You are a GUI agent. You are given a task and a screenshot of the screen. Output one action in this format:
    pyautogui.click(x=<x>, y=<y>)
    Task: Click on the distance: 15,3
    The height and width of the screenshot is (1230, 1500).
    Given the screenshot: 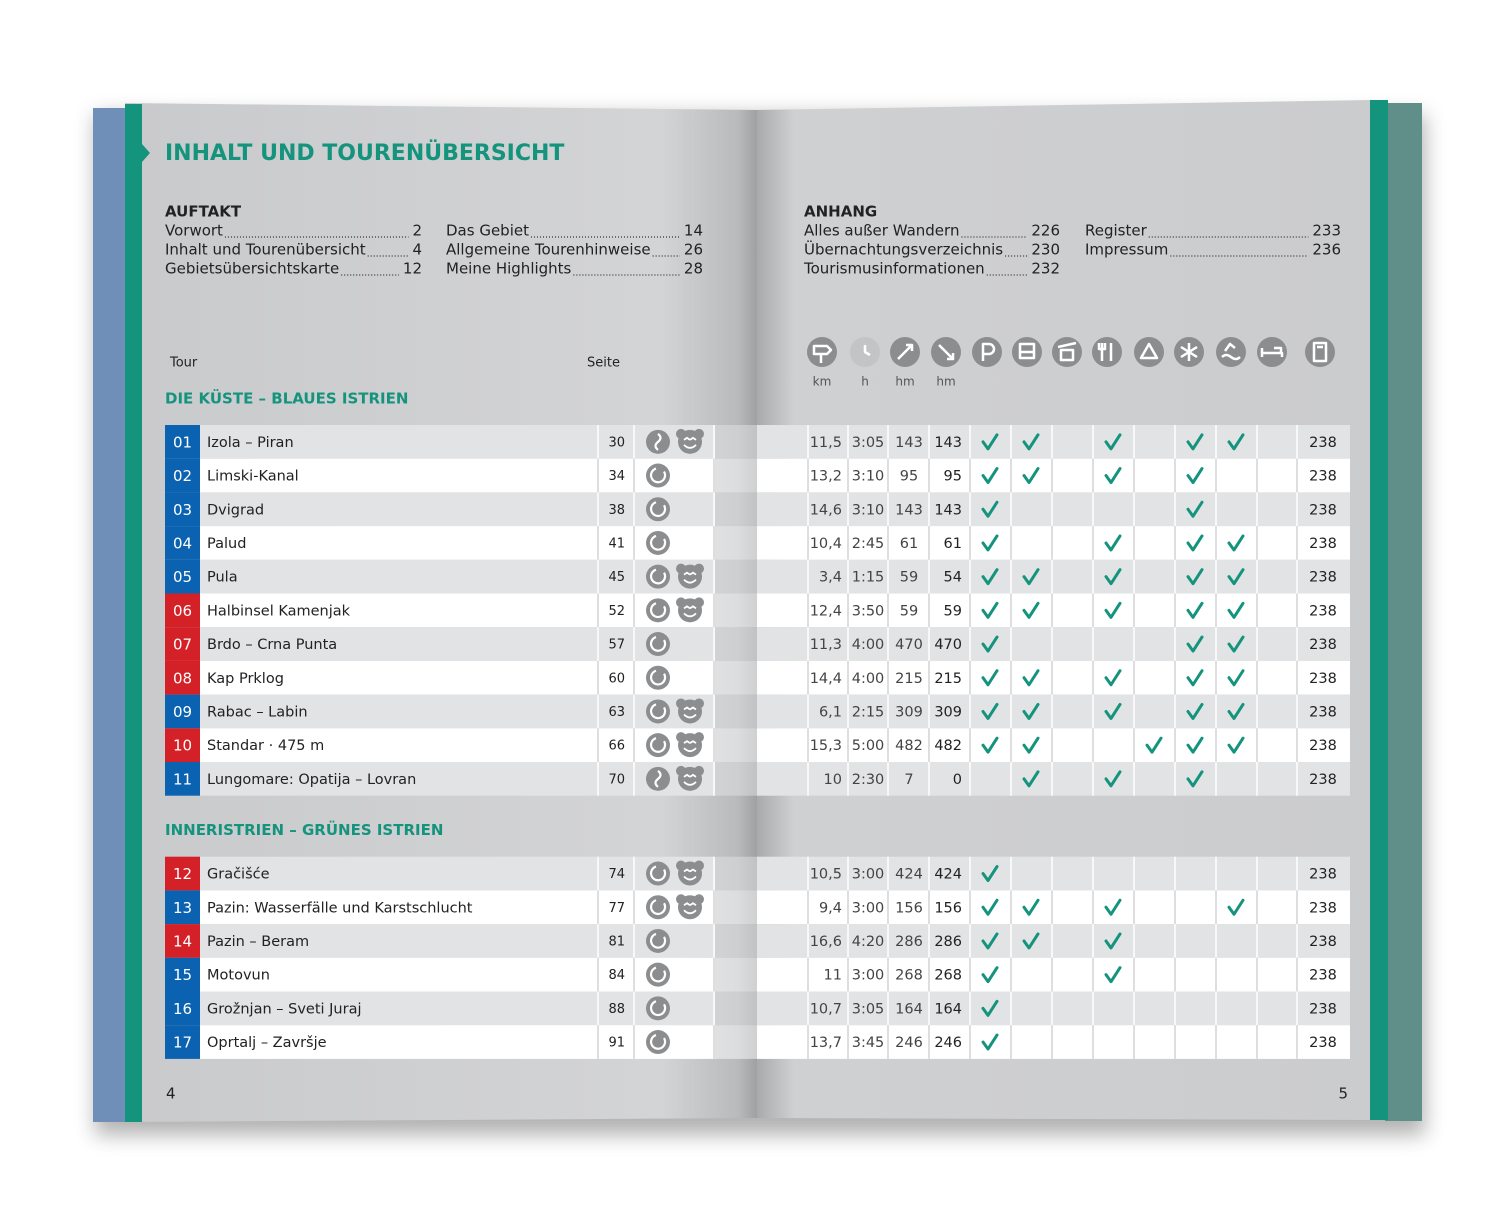 What is the action you would take?
    pyautogui.click(x=826, y=746)
    